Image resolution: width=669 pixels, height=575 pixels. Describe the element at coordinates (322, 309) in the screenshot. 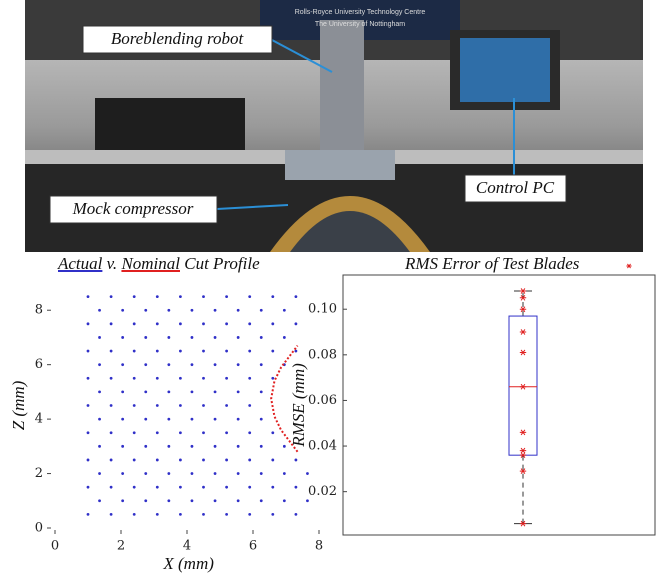

I see `y-tick-label: 0.10` at that location.